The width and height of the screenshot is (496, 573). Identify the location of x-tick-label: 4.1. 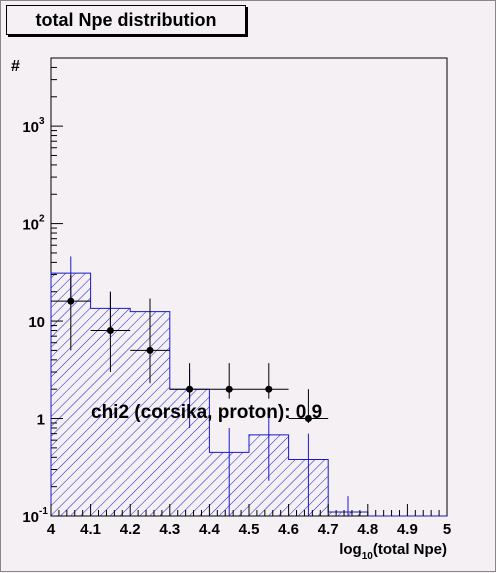
(90, 529).